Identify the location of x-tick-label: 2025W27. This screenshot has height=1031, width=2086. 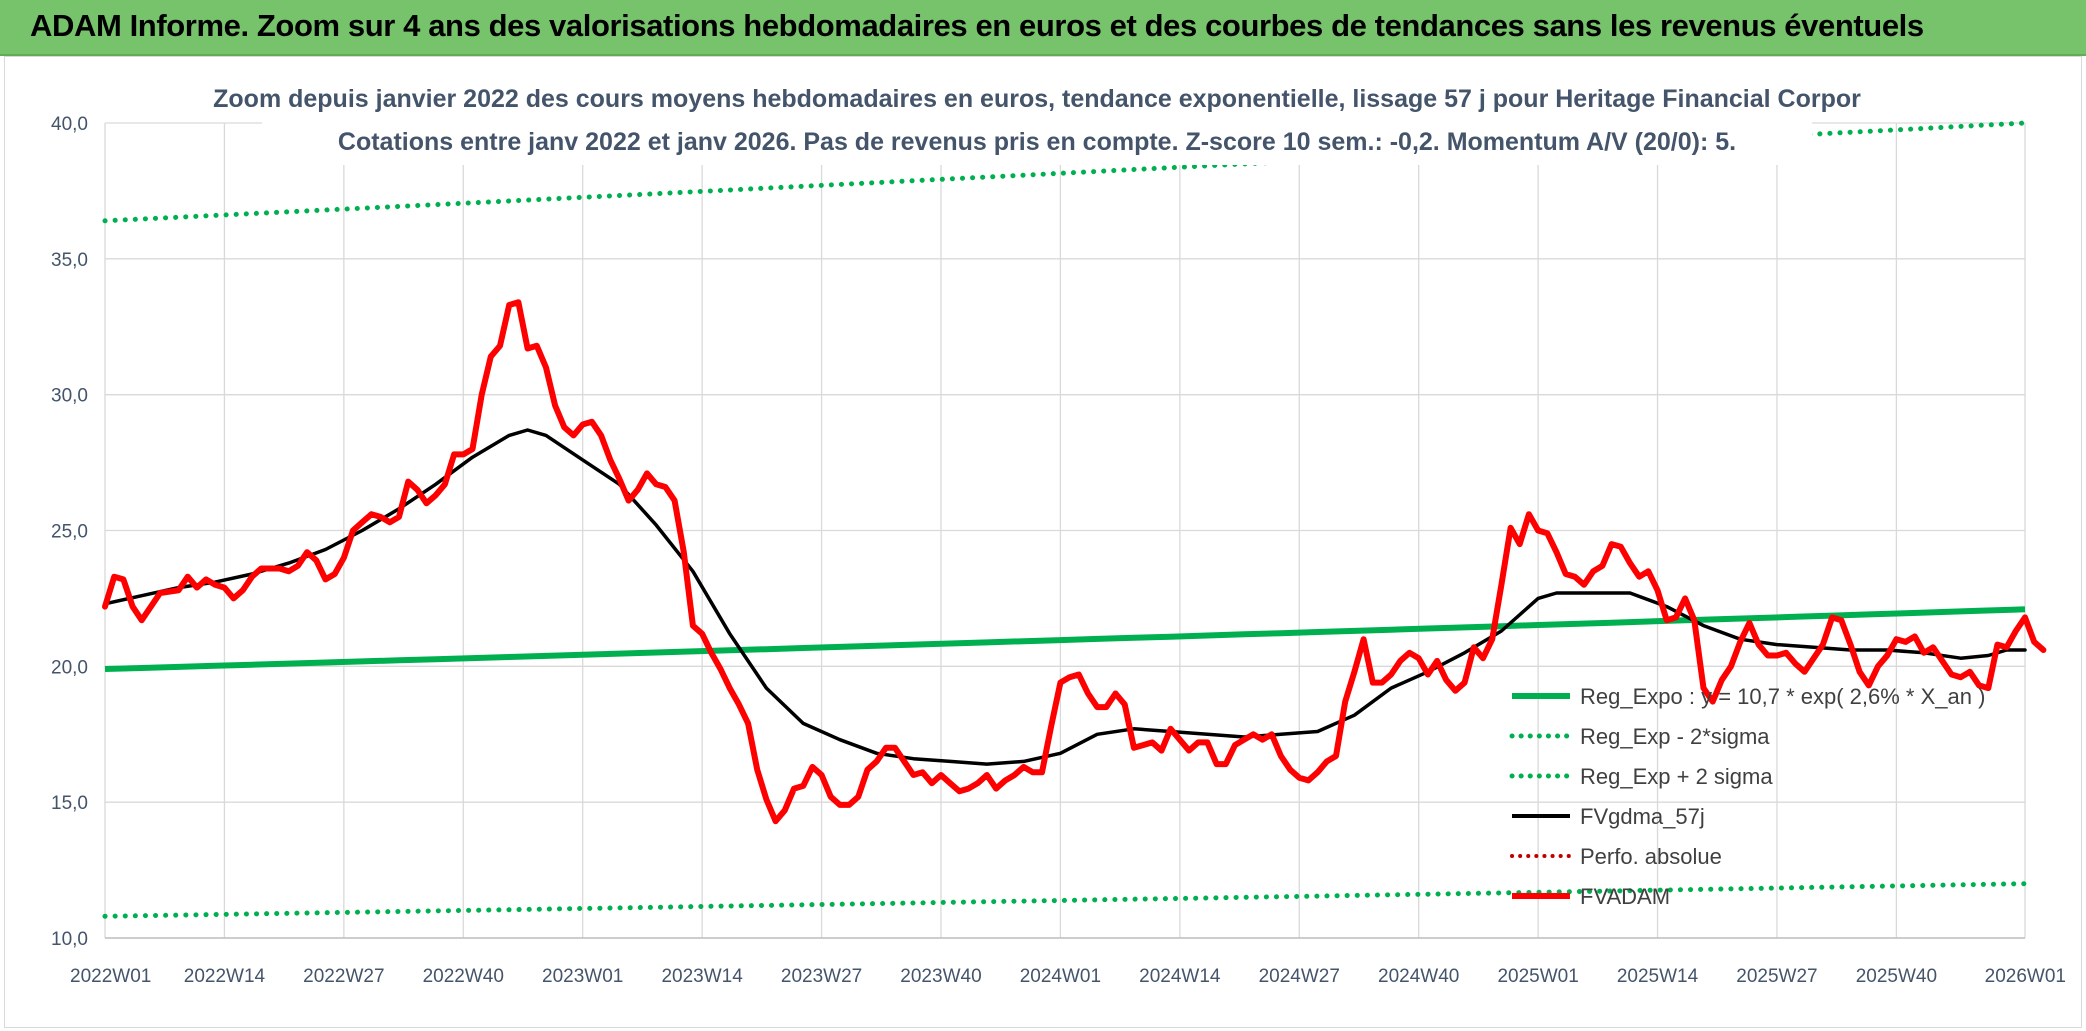
(1776, 976).